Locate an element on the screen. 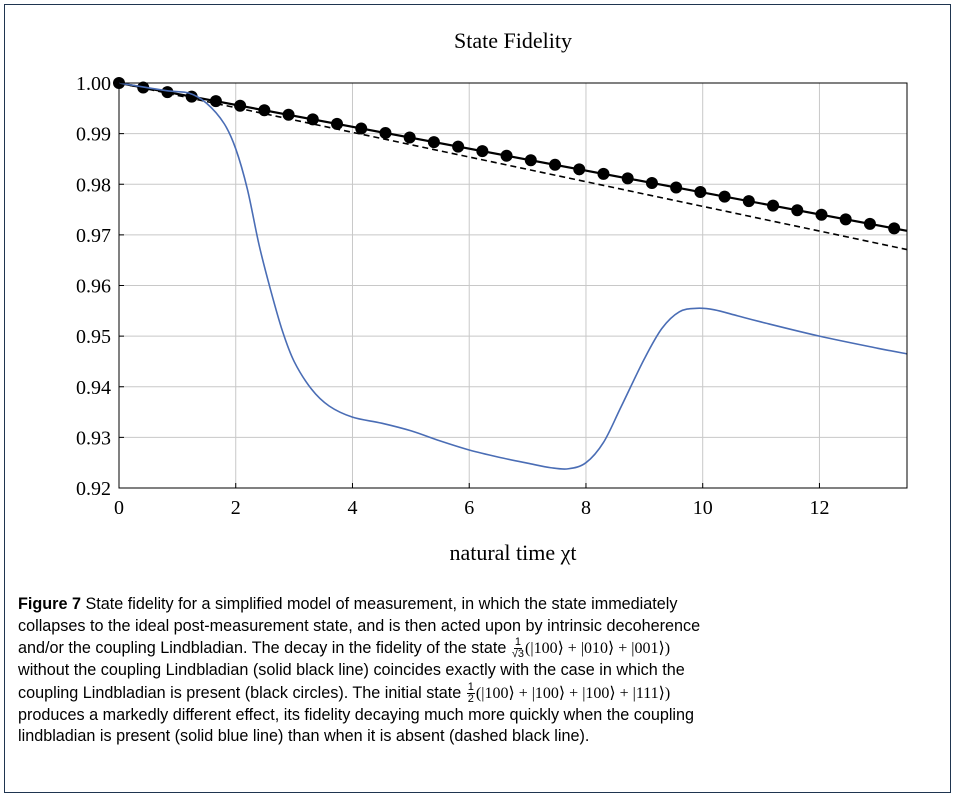 This screenshot has height=799, width=957. chart-title: State Fidelity is located at coordinates (513, 40).